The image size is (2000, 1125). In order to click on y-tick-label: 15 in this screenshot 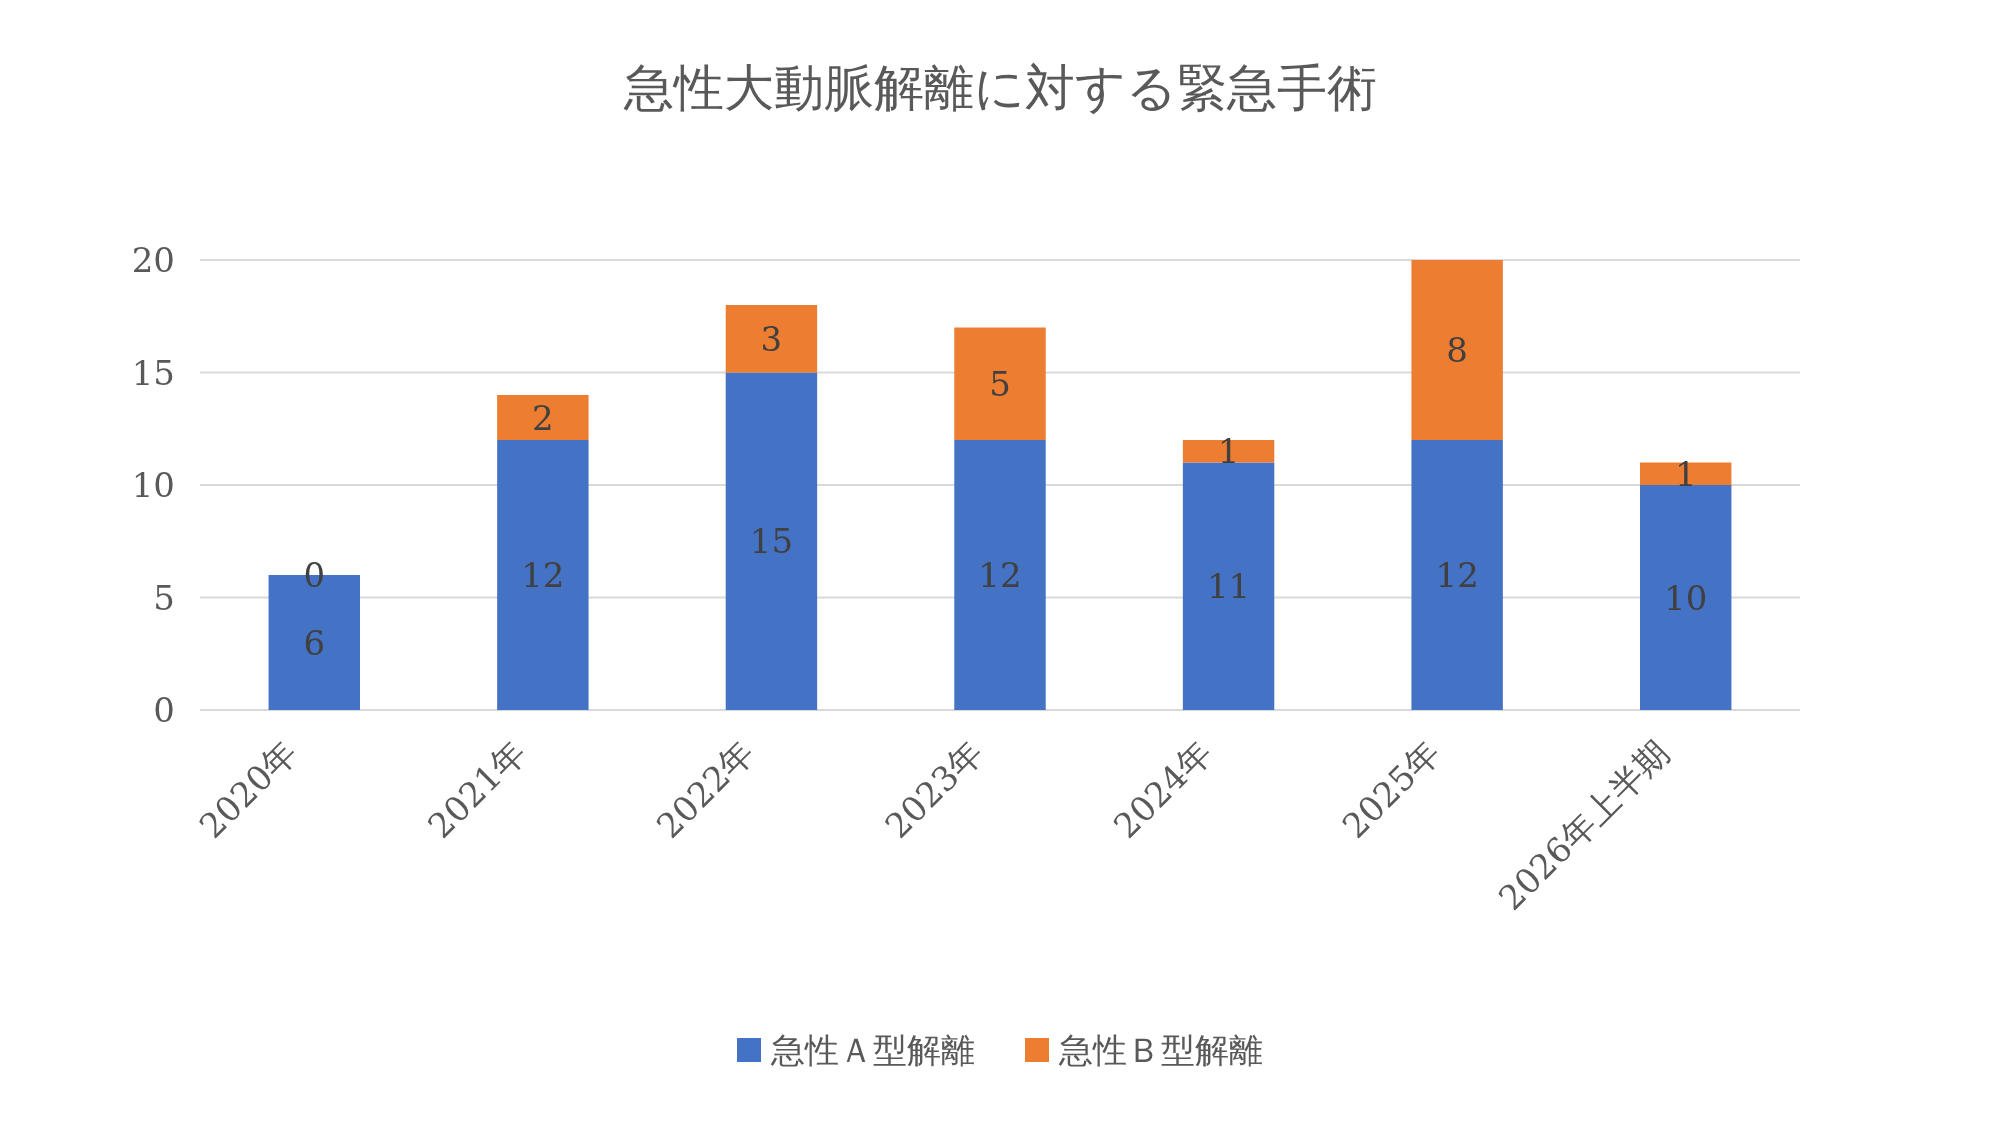, I will do `click(153, 372)`.